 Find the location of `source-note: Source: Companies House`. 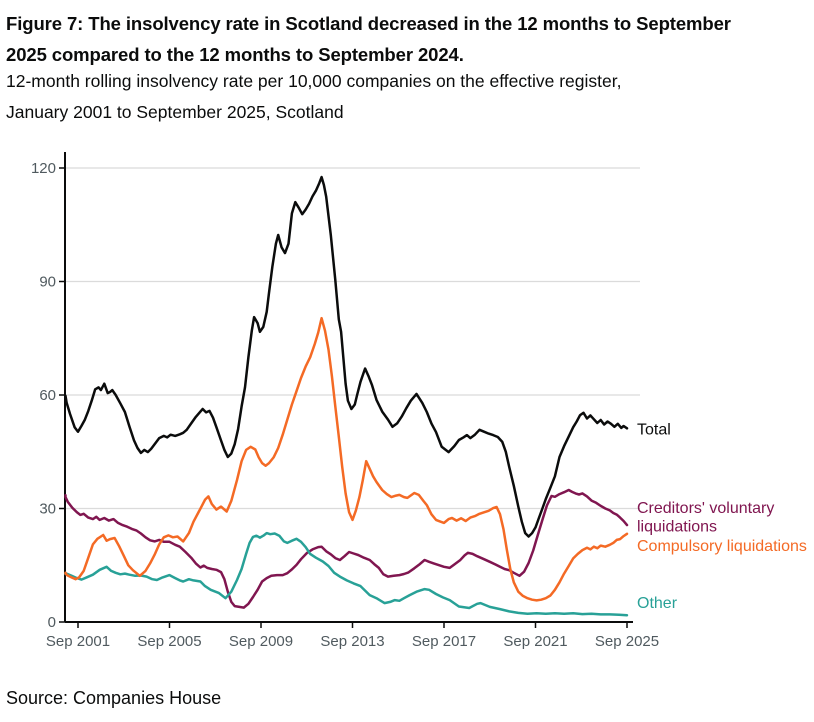

source-note: Source: Companies House is located at coordinates (114, 698).